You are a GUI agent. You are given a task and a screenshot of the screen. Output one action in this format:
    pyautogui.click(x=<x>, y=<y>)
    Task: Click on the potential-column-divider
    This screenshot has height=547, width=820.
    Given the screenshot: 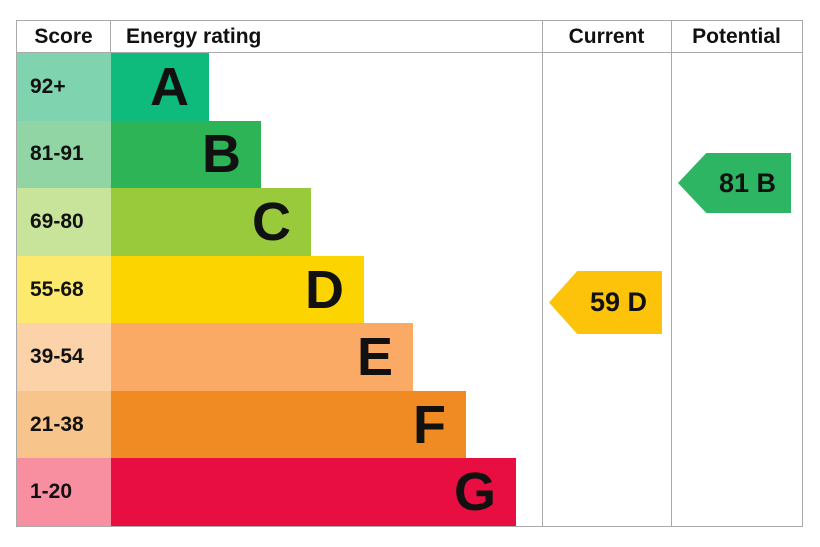 What is the action you would take?
    pyautogui.click(x=671, y=273)
    